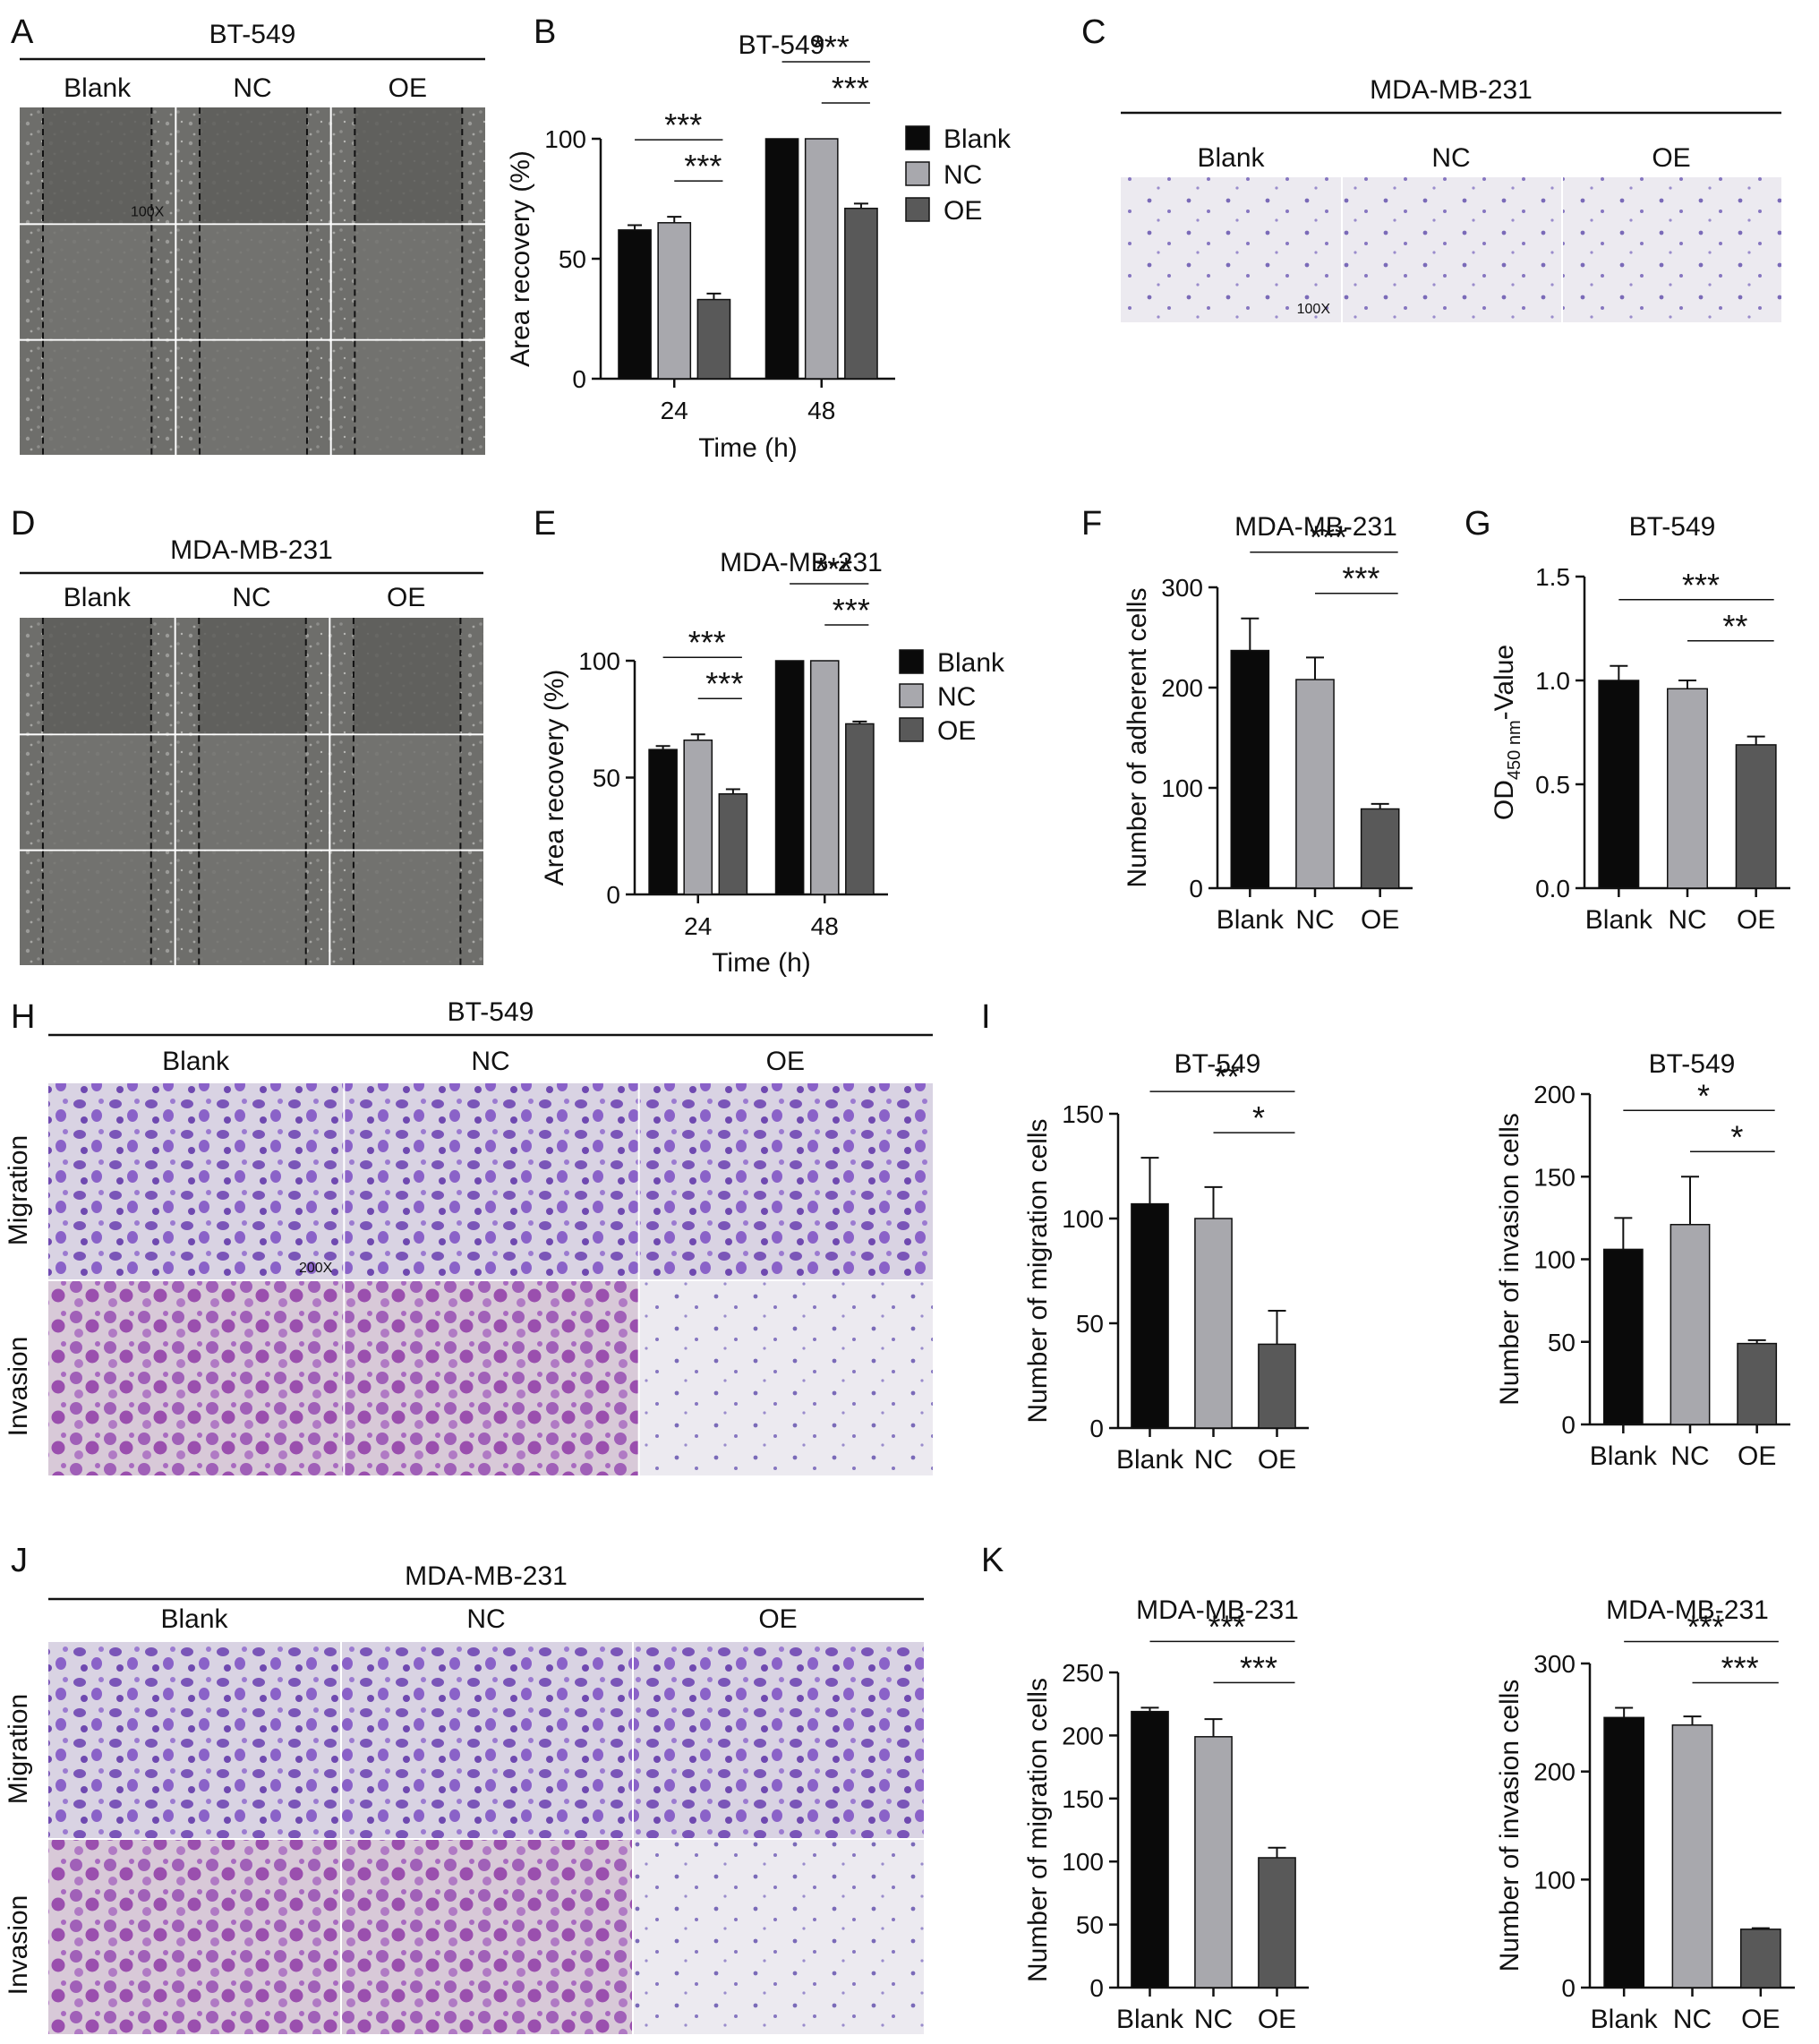 Image resolution: width=1819 pixels, height=2044 pixels. Describe the element at coordinates (252, 237) in the screenshot. I see `image-panel-a: BT-549 Blank NC OE 100X` at that location.